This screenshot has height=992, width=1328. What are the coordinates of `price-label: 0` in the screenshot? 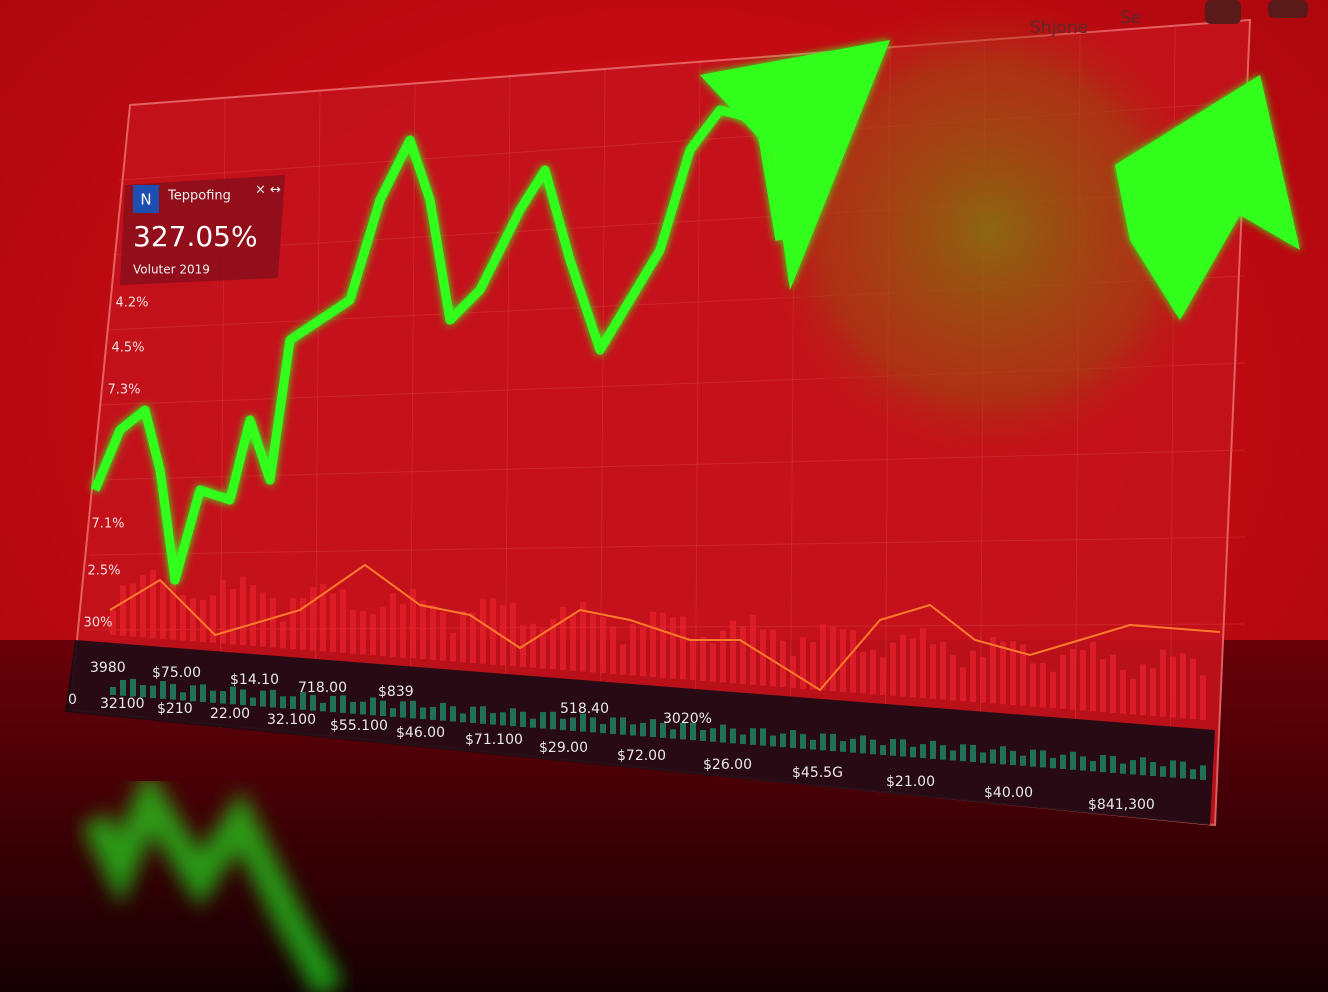 It's located at (72, 700).